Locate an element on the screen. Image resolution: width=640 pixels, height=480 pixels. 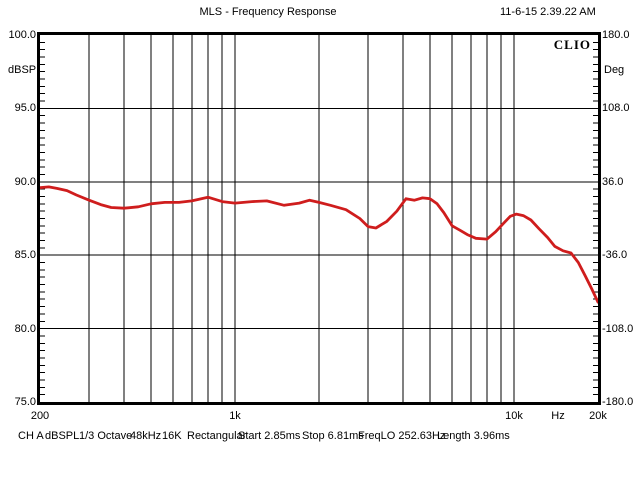
left-axis-tick-label: 85.0 is located at coordinates (25, 255).